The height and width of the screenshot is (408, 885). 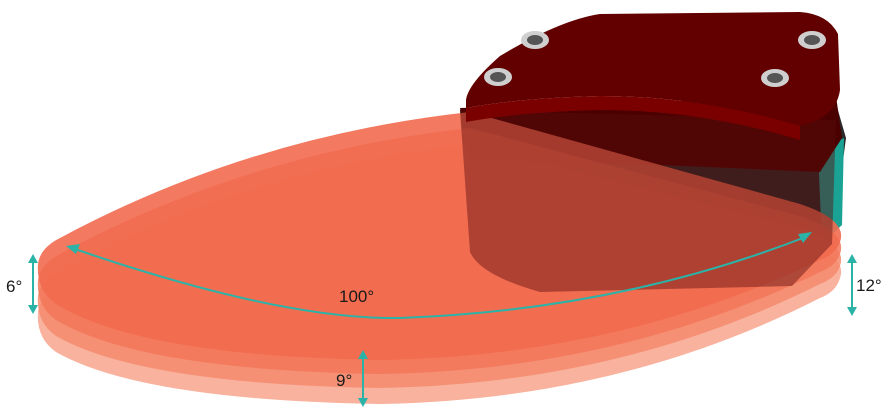 What do you see at coordinates (633, 118) in the screenshot?
I see `housing-top-edge` at bounding box center [633, 118].